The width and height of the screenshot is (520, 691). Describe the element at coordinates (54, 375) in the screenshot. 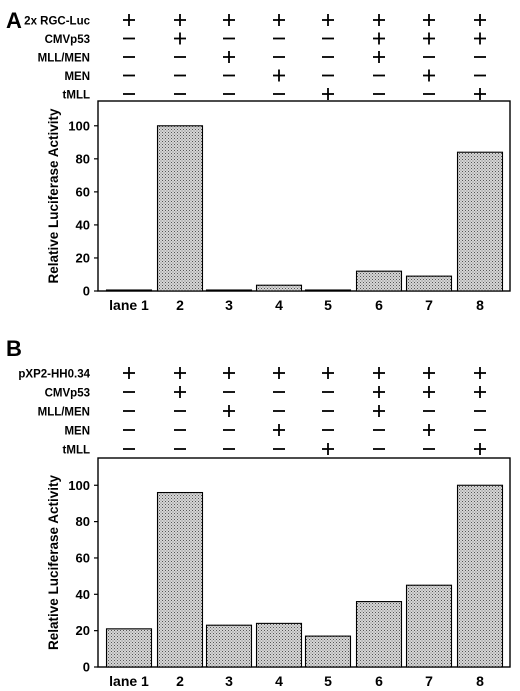

I see `condition-label: pXP2-HH0.34` at that location.